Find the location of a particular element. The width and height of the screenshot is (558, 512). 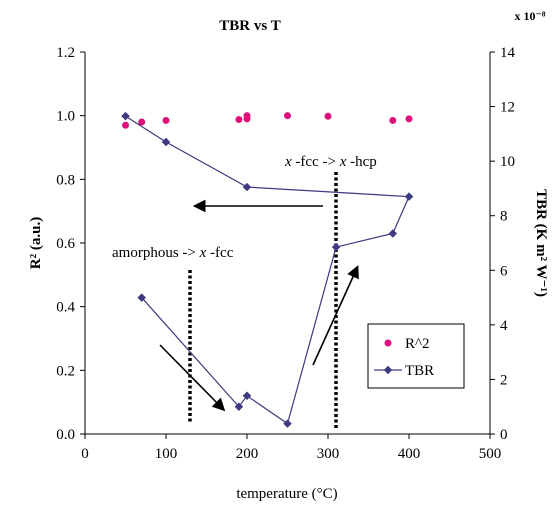

annotation-fcc-hcp-end: -hcp is located at coordinates (361, 162).